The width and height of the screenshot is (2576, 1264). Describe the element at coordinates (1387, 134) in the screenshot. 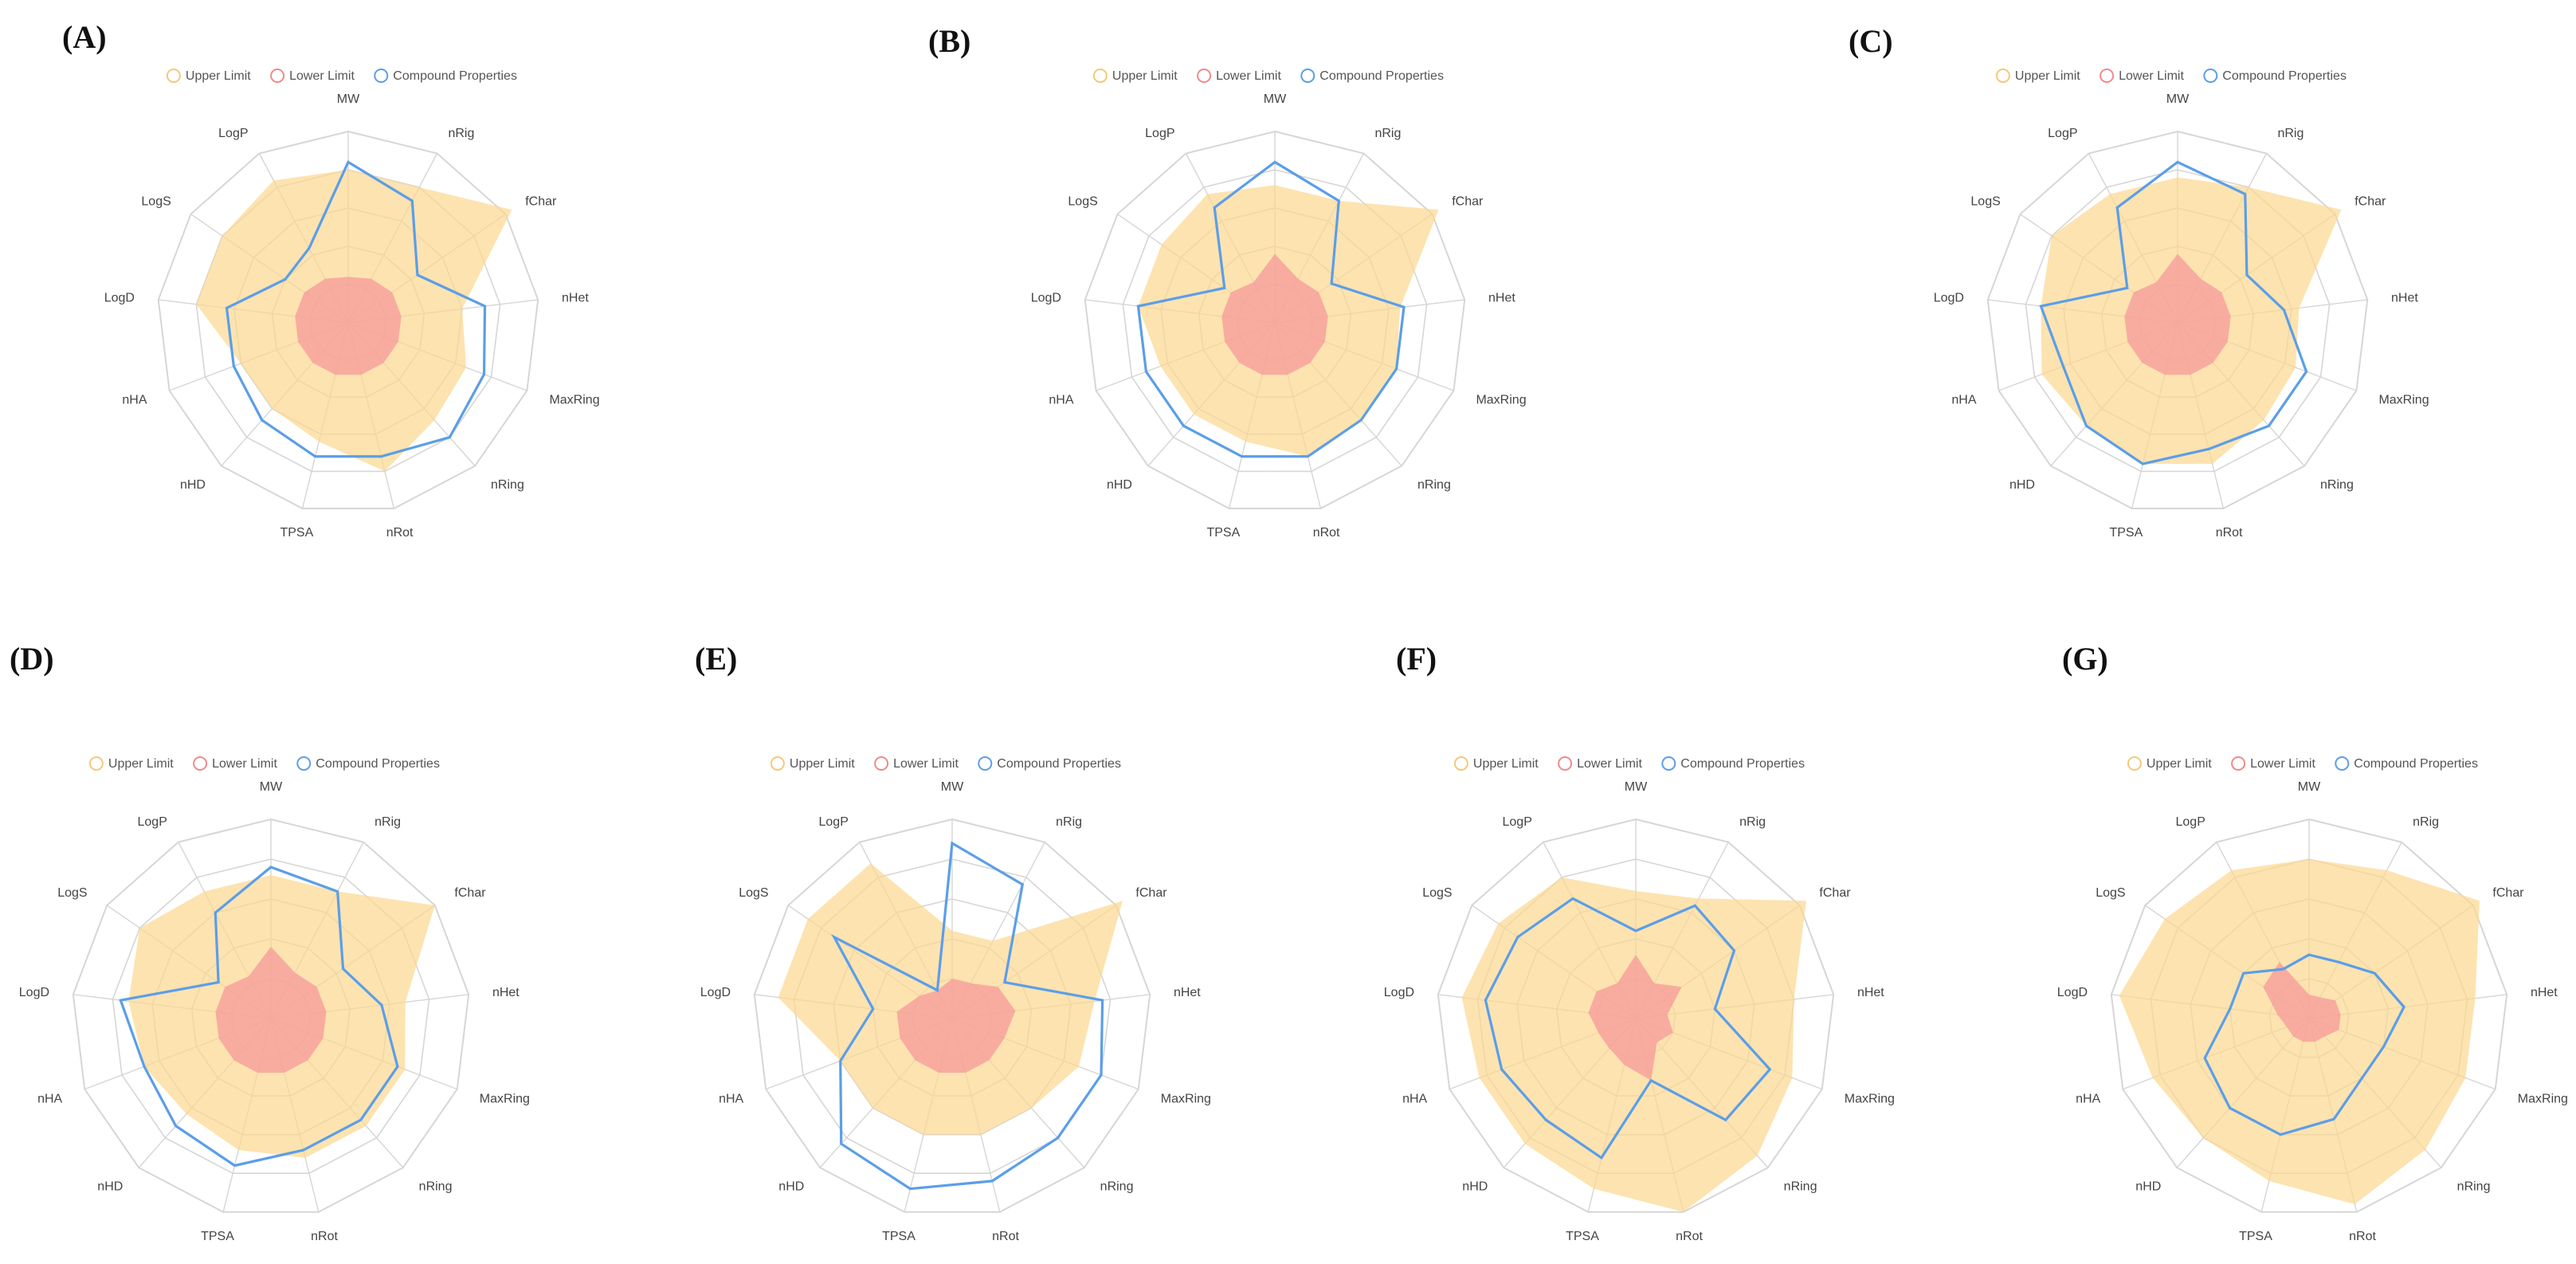

I see `axis-label: nRig` at that location.